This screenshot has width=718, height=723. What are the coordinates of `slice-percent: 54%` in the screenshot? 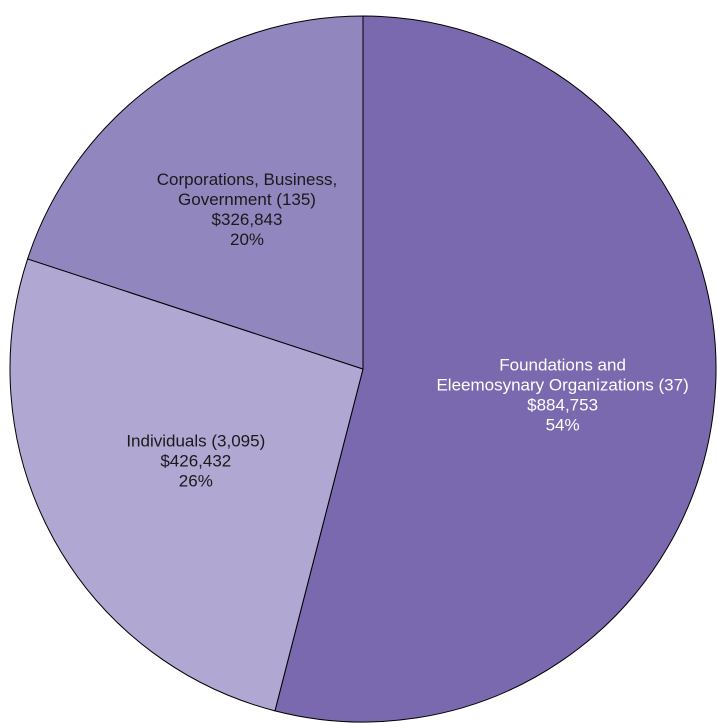 It's located at (563, 424).